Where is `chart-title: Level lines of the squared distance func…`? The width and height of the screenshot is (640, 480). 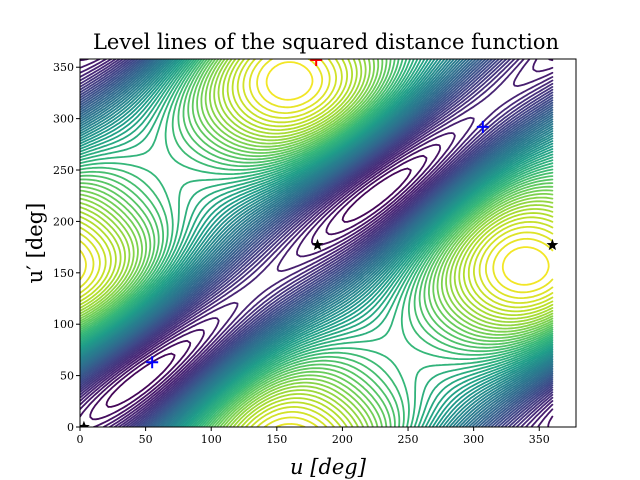
chart-title: Level lines of the squared distance func… is located at coordinates (326, 42).